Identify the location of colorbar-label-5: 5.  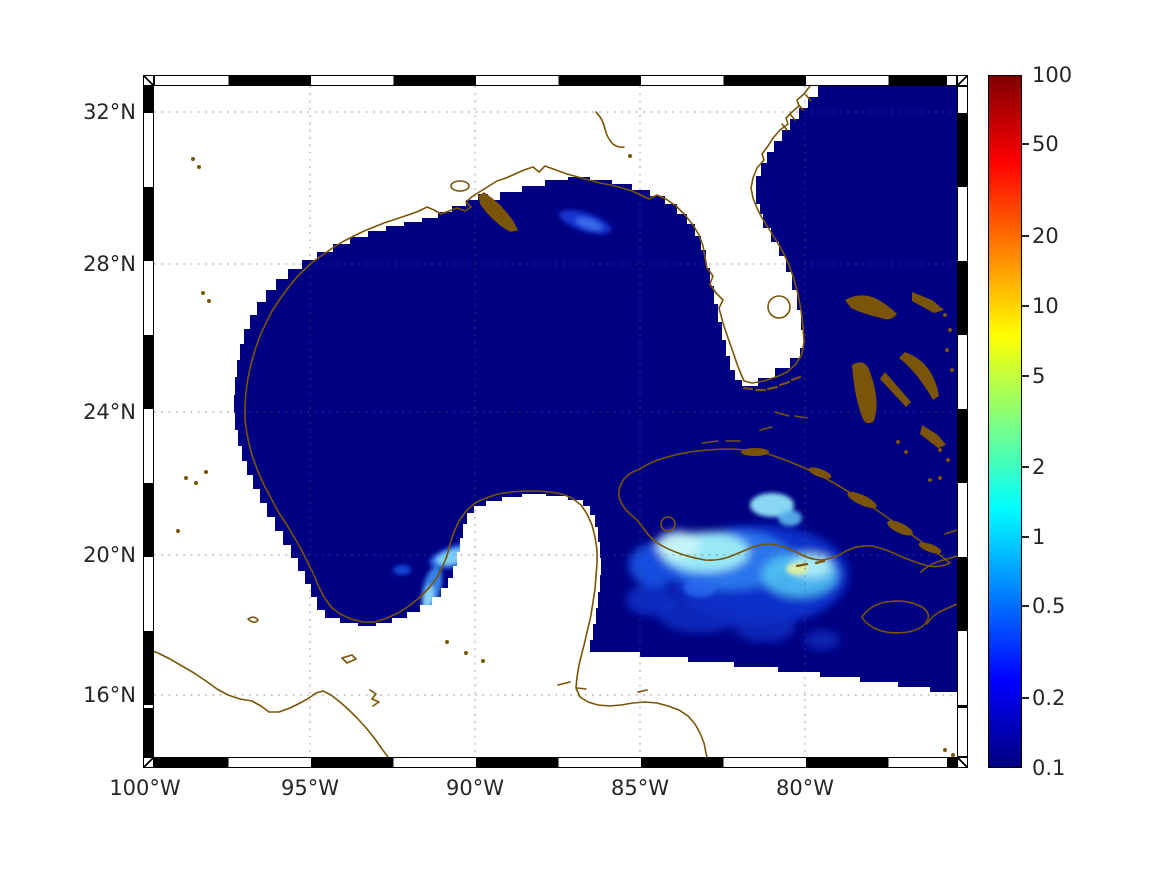
(1039, 376).